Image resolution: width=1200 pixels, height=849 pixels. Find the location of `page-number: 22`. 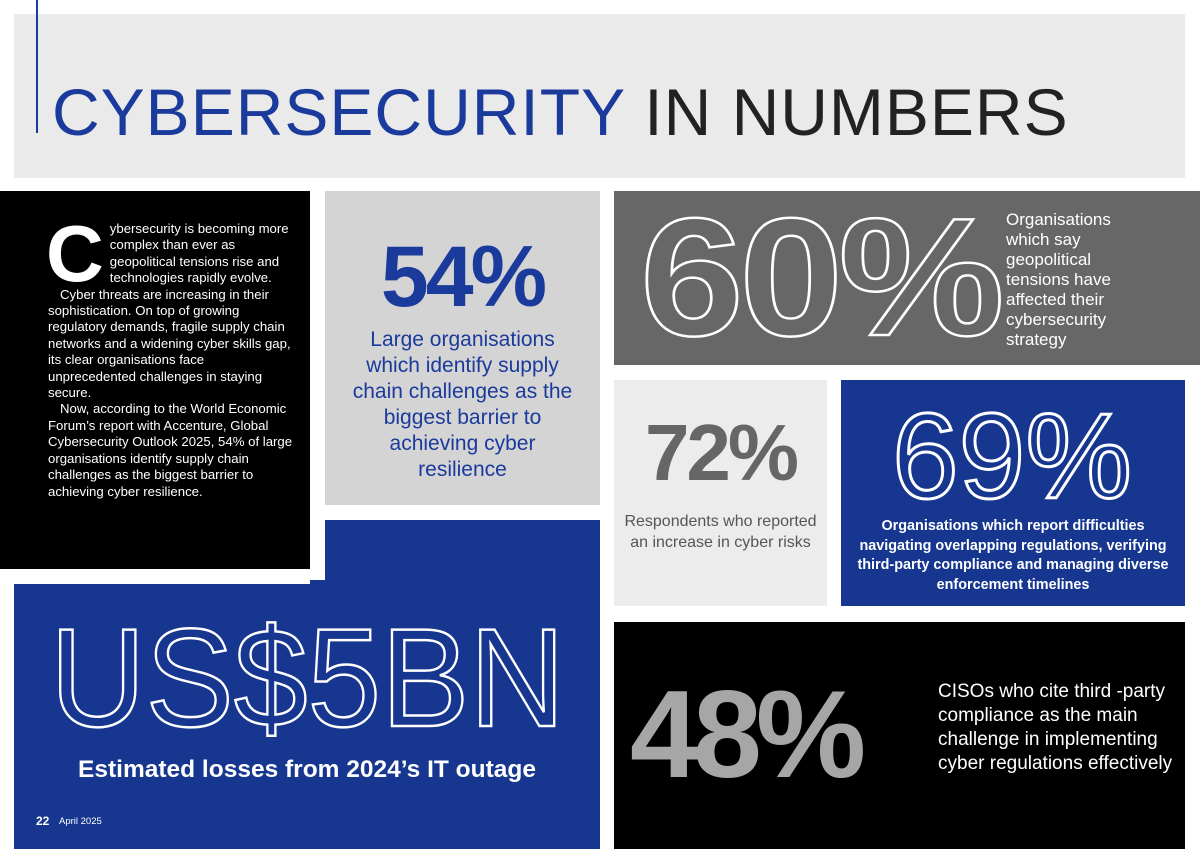

page-number: 22 is located at coordinates (43, 821).